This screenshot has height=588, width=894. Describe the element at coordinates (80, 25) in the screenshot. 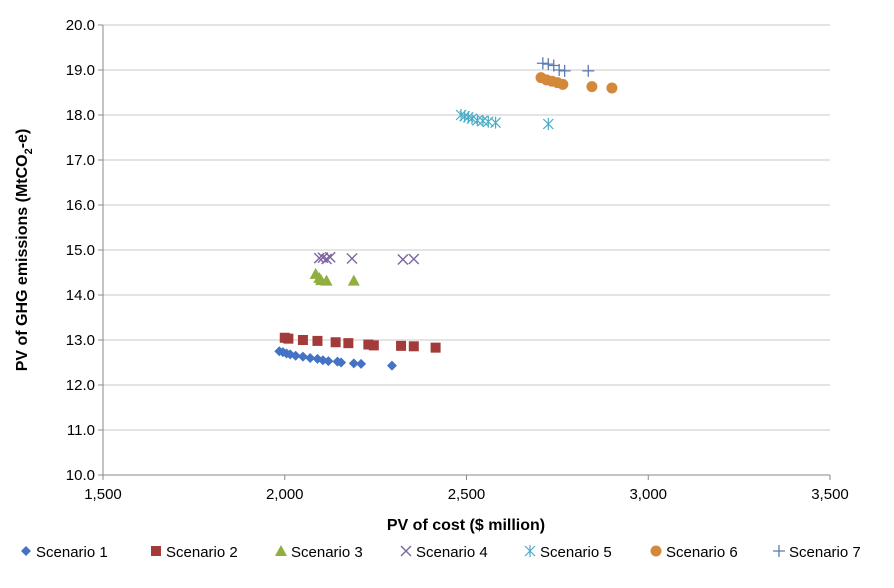

I see `y-tick-label: 20.0` at that location.